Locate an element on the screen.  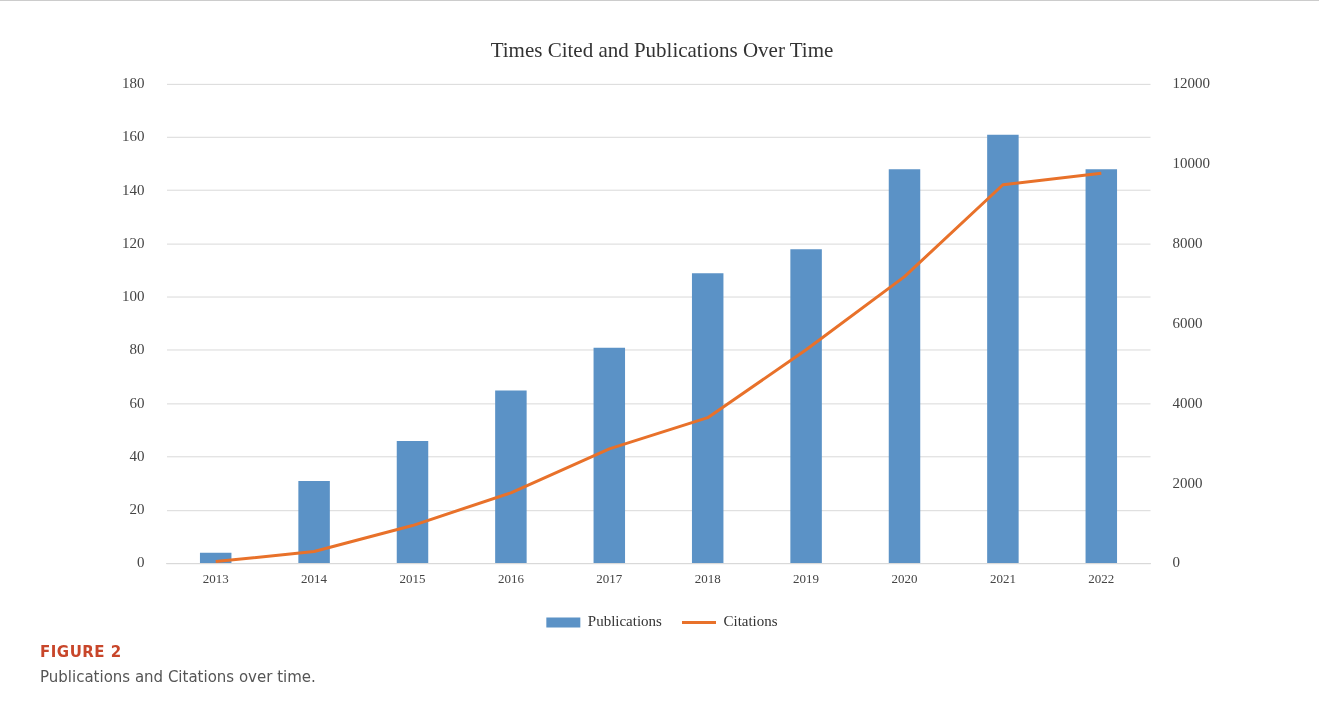
y-tick-label: 0 is located at coordinates (141, 562).